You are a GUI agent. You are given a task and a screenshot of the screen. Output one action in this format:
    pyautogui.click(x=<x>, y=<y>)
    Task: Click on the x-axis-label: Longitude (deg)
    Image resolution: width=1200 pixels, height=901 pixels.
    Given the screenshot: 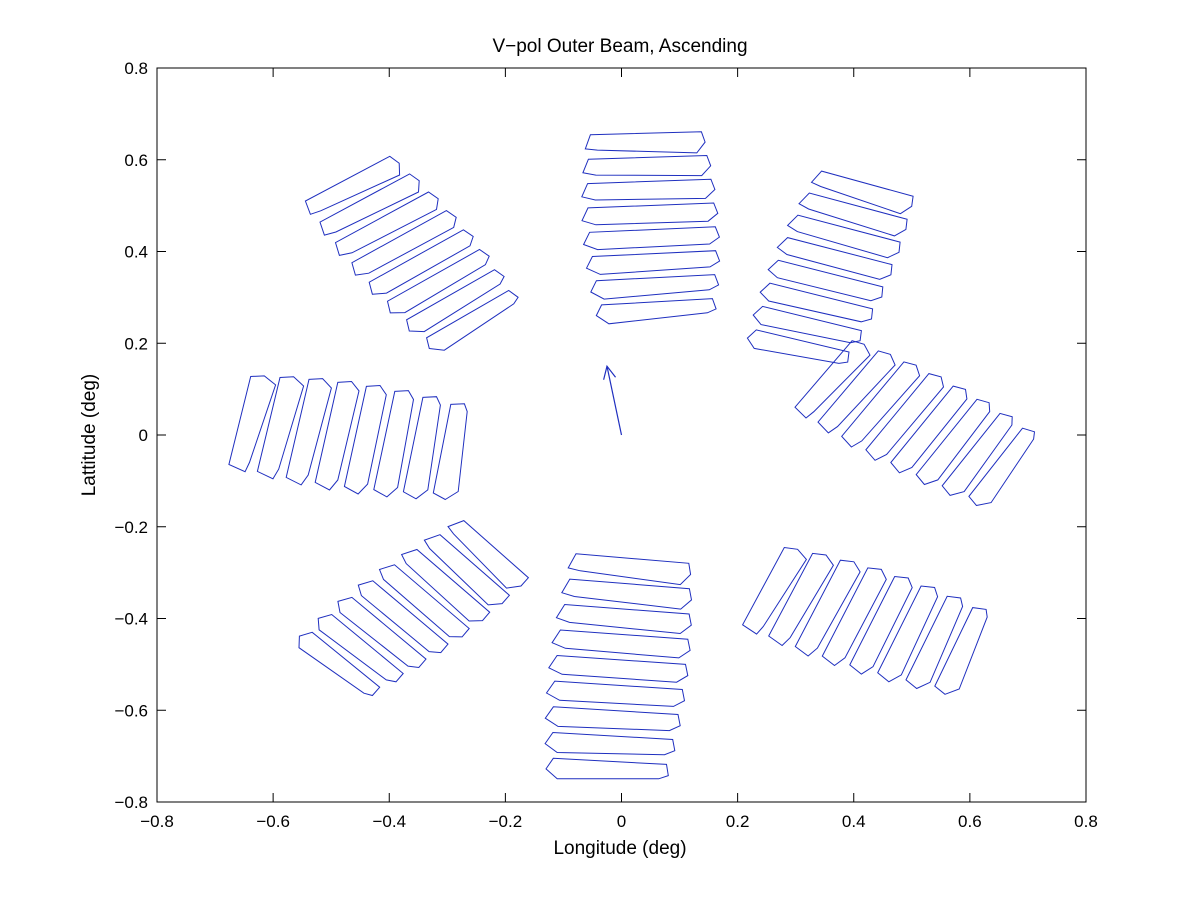 What is the action you would take?
    pyautogui.click(x=619, y=848)
    